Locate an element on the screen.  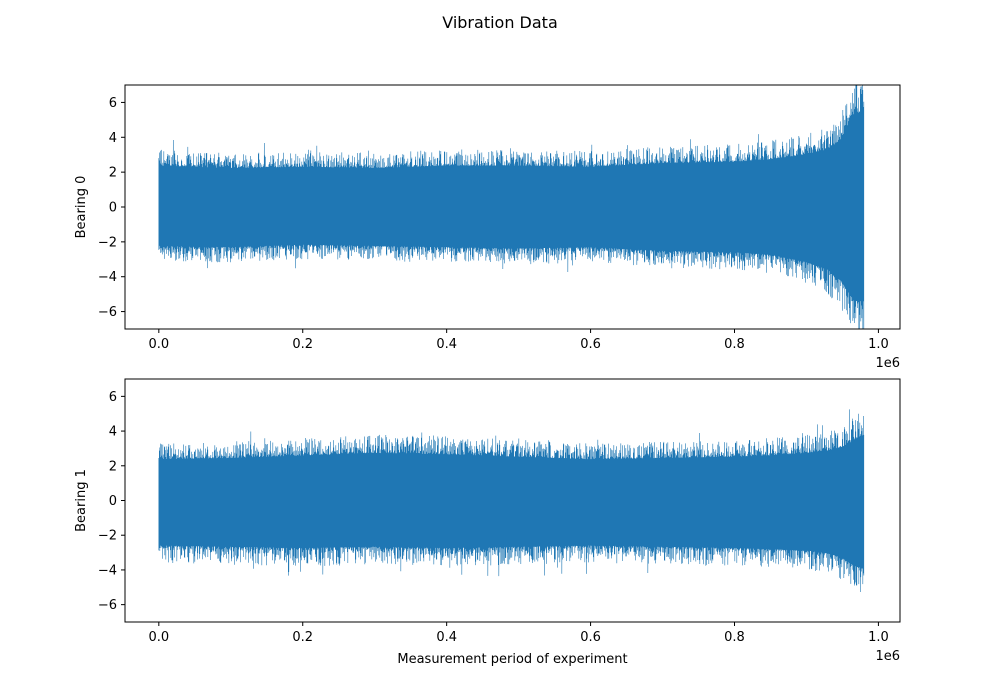
y-axis-label: Bearing 1 is located at coordinates (81, 500).